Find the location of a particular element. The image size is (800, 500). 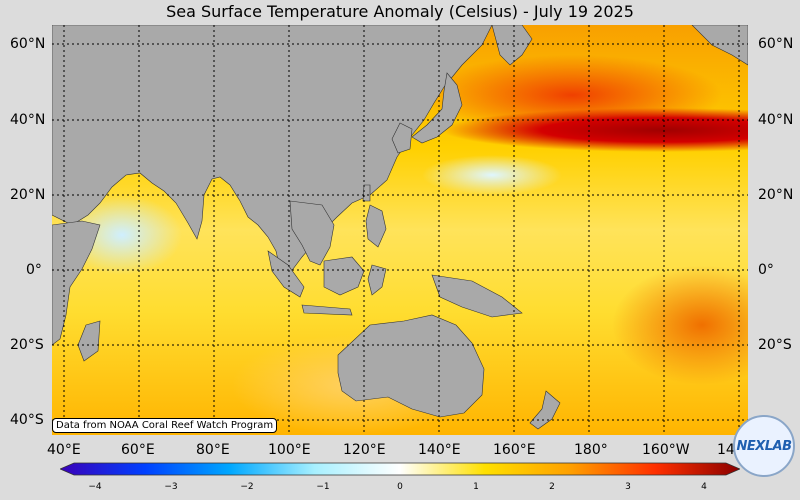

lon-label-60e: 60°E is located at coordinates (138, 450).